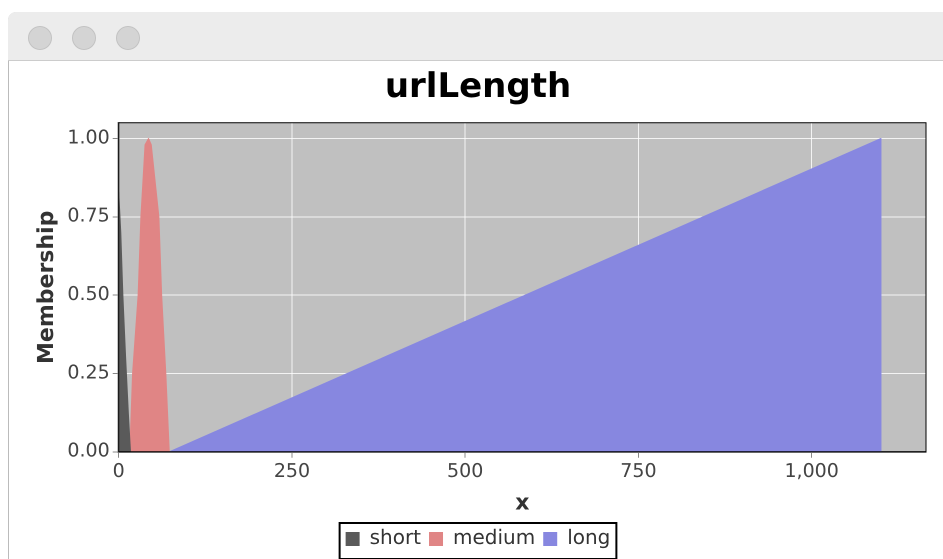 The image size is (943, 559). Describe the element at coordinates (396, 537) in the screenshot. I see `legend-label: short` at that location.